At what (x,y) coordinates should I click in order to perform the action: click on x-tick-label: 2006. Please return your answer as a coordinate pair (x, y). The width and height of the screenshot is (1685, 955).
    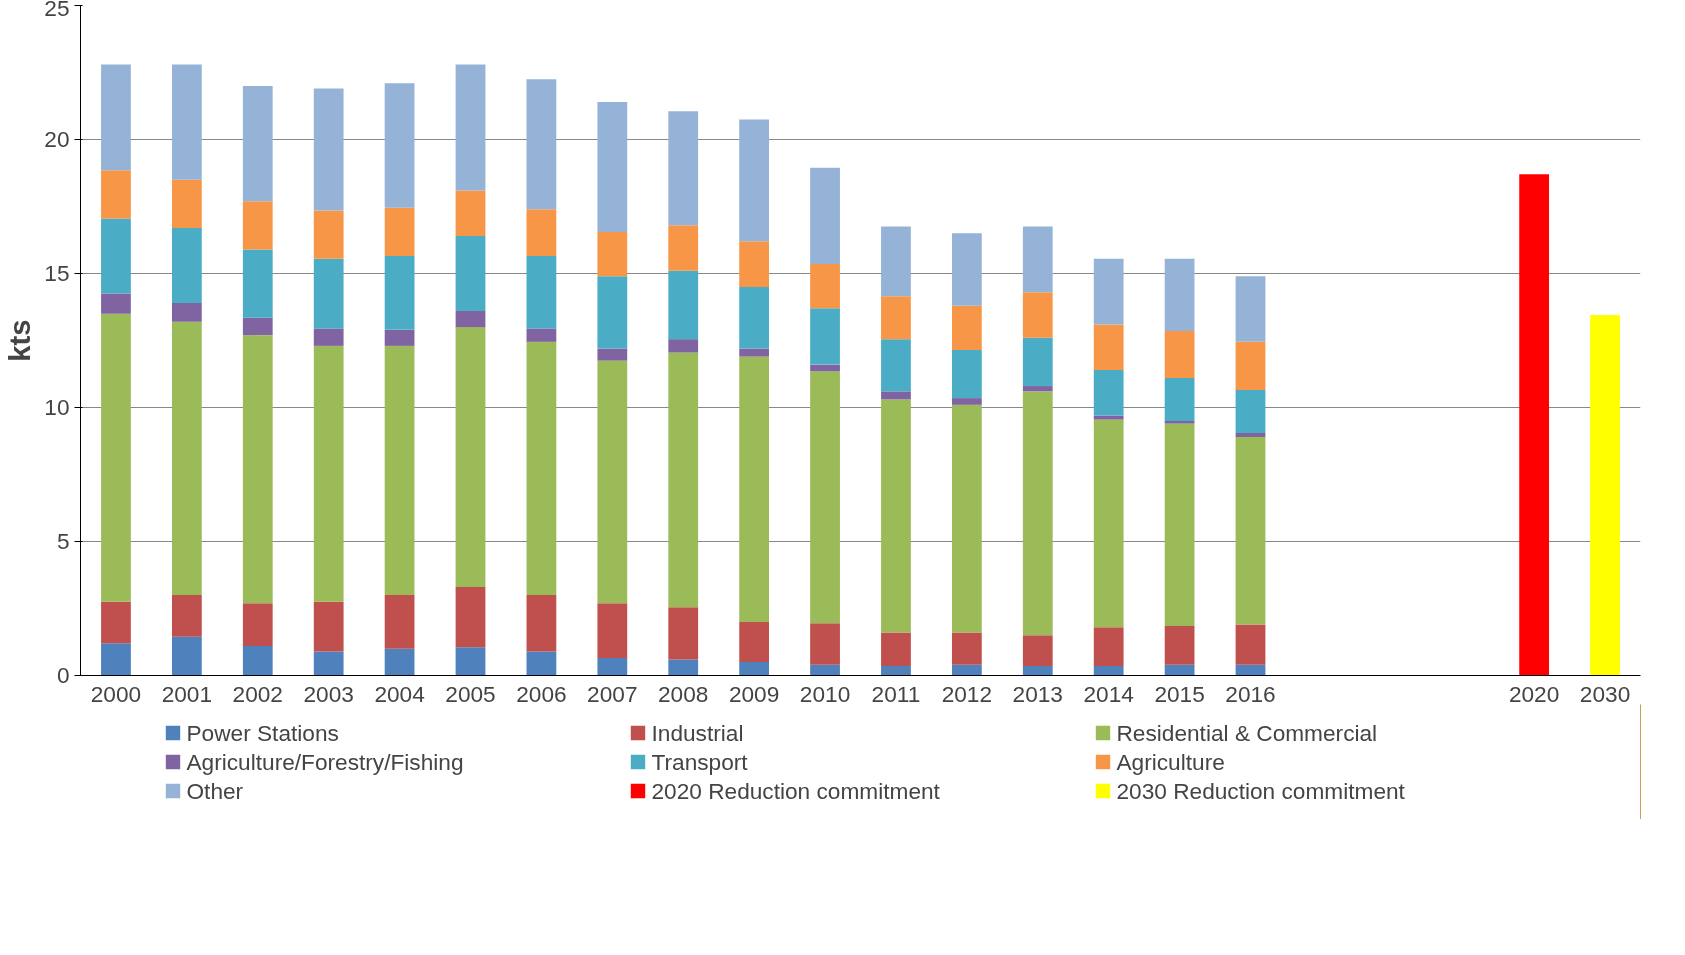
    Looking at the image, I should click on (541, 693).